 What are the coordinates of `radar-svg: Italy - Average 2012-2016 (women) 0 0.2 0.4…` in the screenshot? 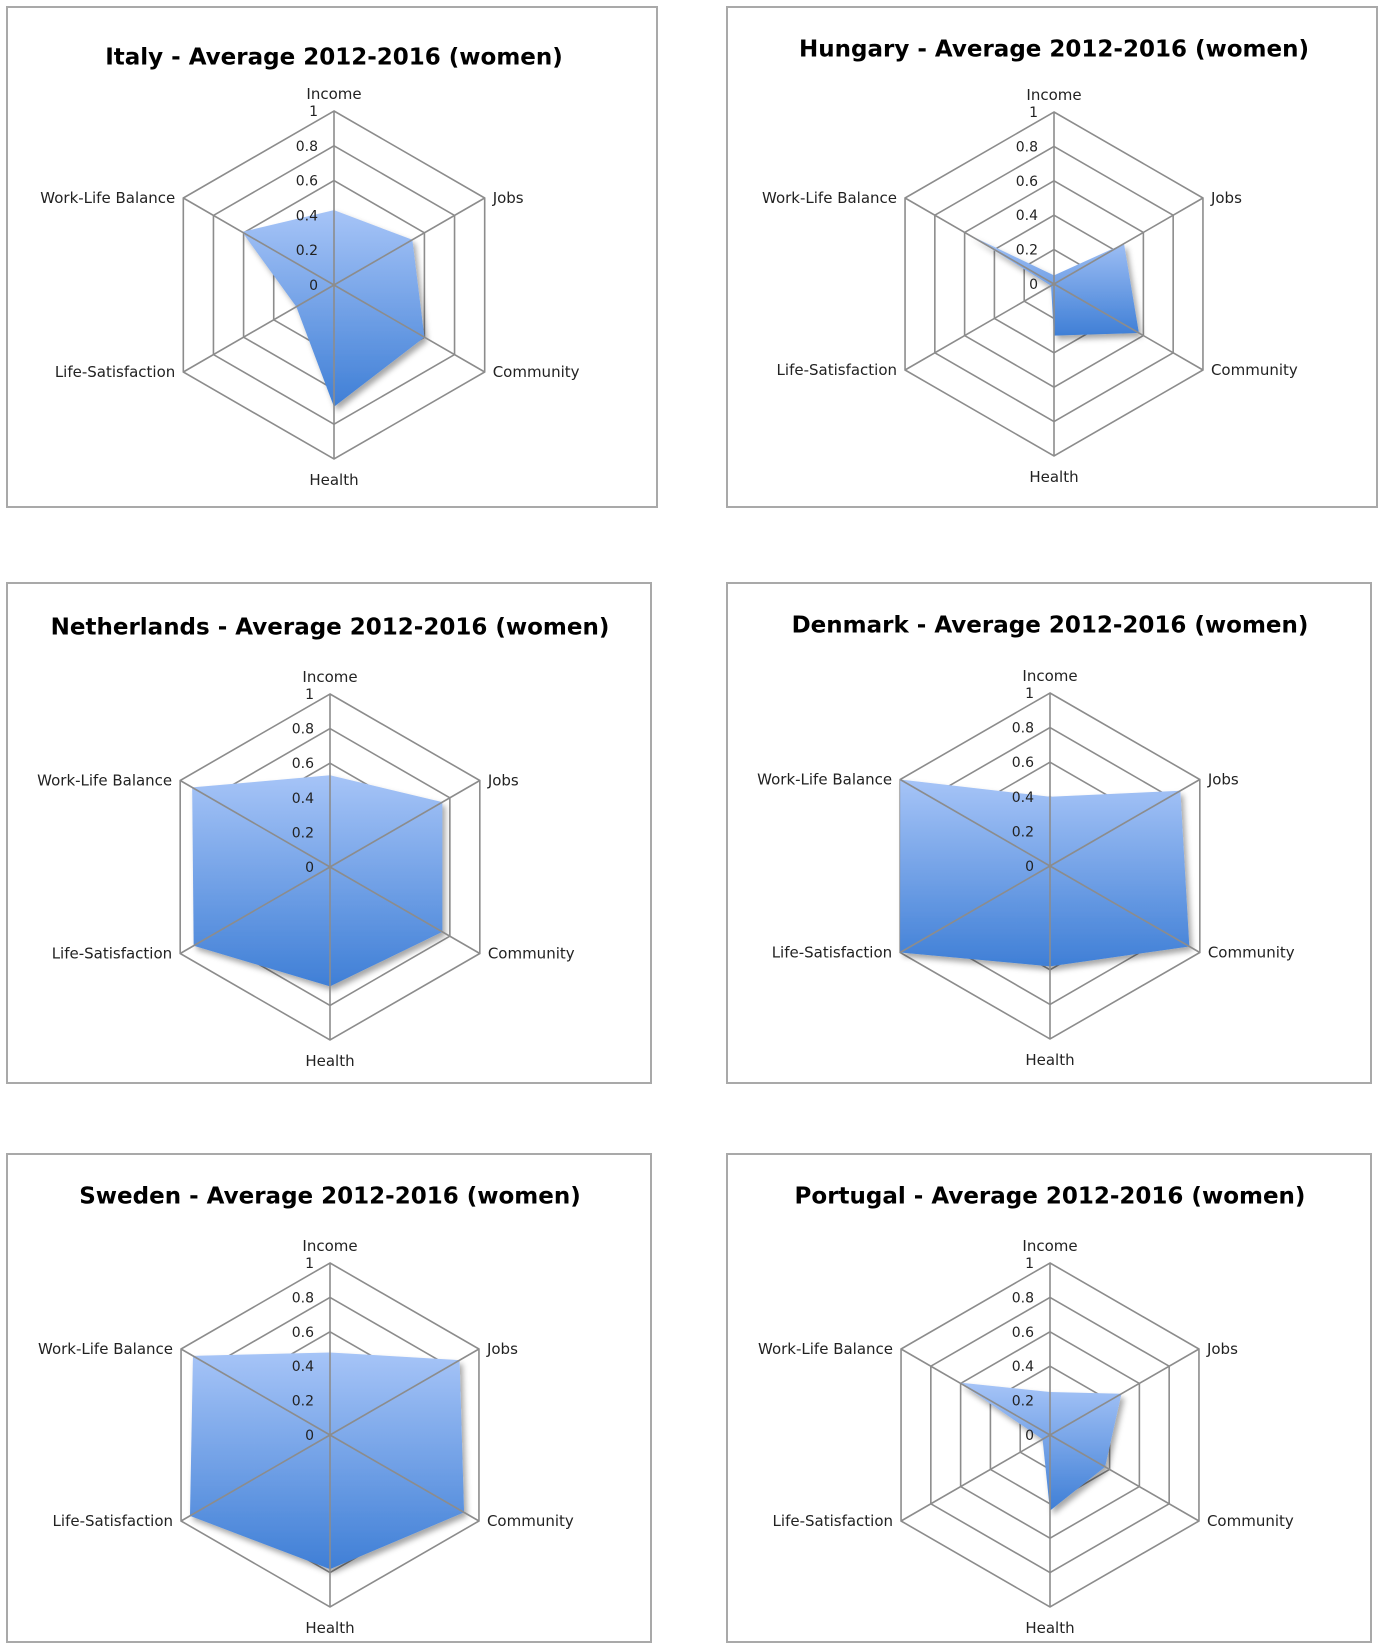 It's located at (310, 267).